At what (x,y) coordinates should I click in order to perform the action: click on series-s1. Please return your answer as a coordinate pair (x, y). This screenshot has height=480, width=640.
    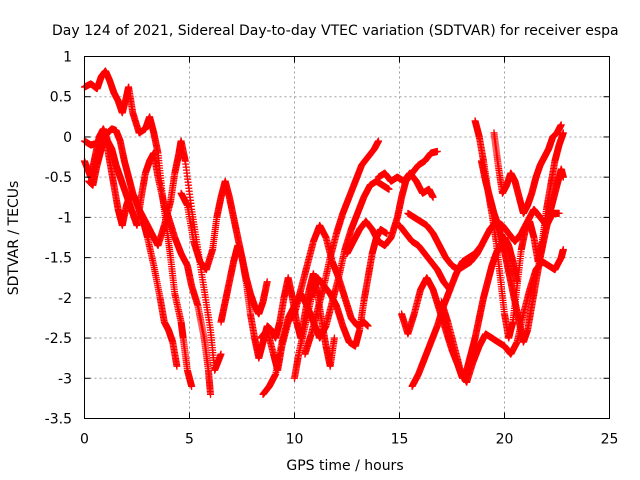
    Looking at the image, I should click on (138, 228).